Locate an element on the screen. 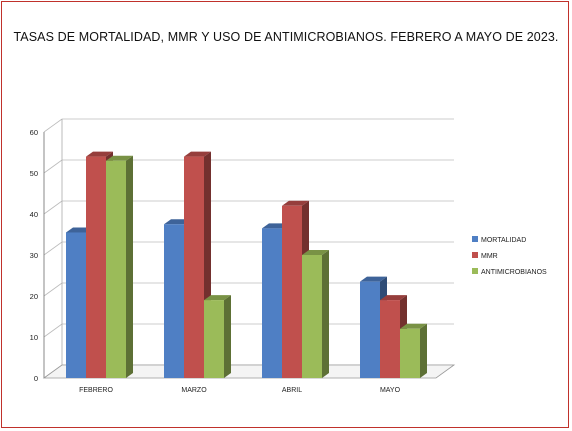  bar-mortalidad-febrero is located at coordinates (76, 305).